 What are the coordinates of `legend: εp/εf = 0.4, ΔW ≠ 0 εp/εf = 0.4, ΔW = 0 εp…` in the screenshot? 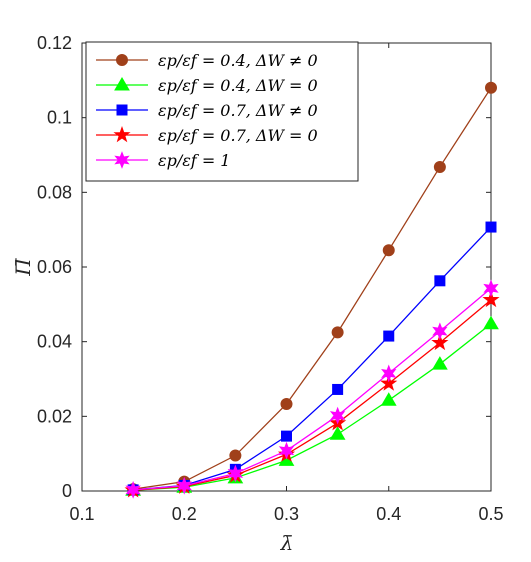 It's located at (222, 111).